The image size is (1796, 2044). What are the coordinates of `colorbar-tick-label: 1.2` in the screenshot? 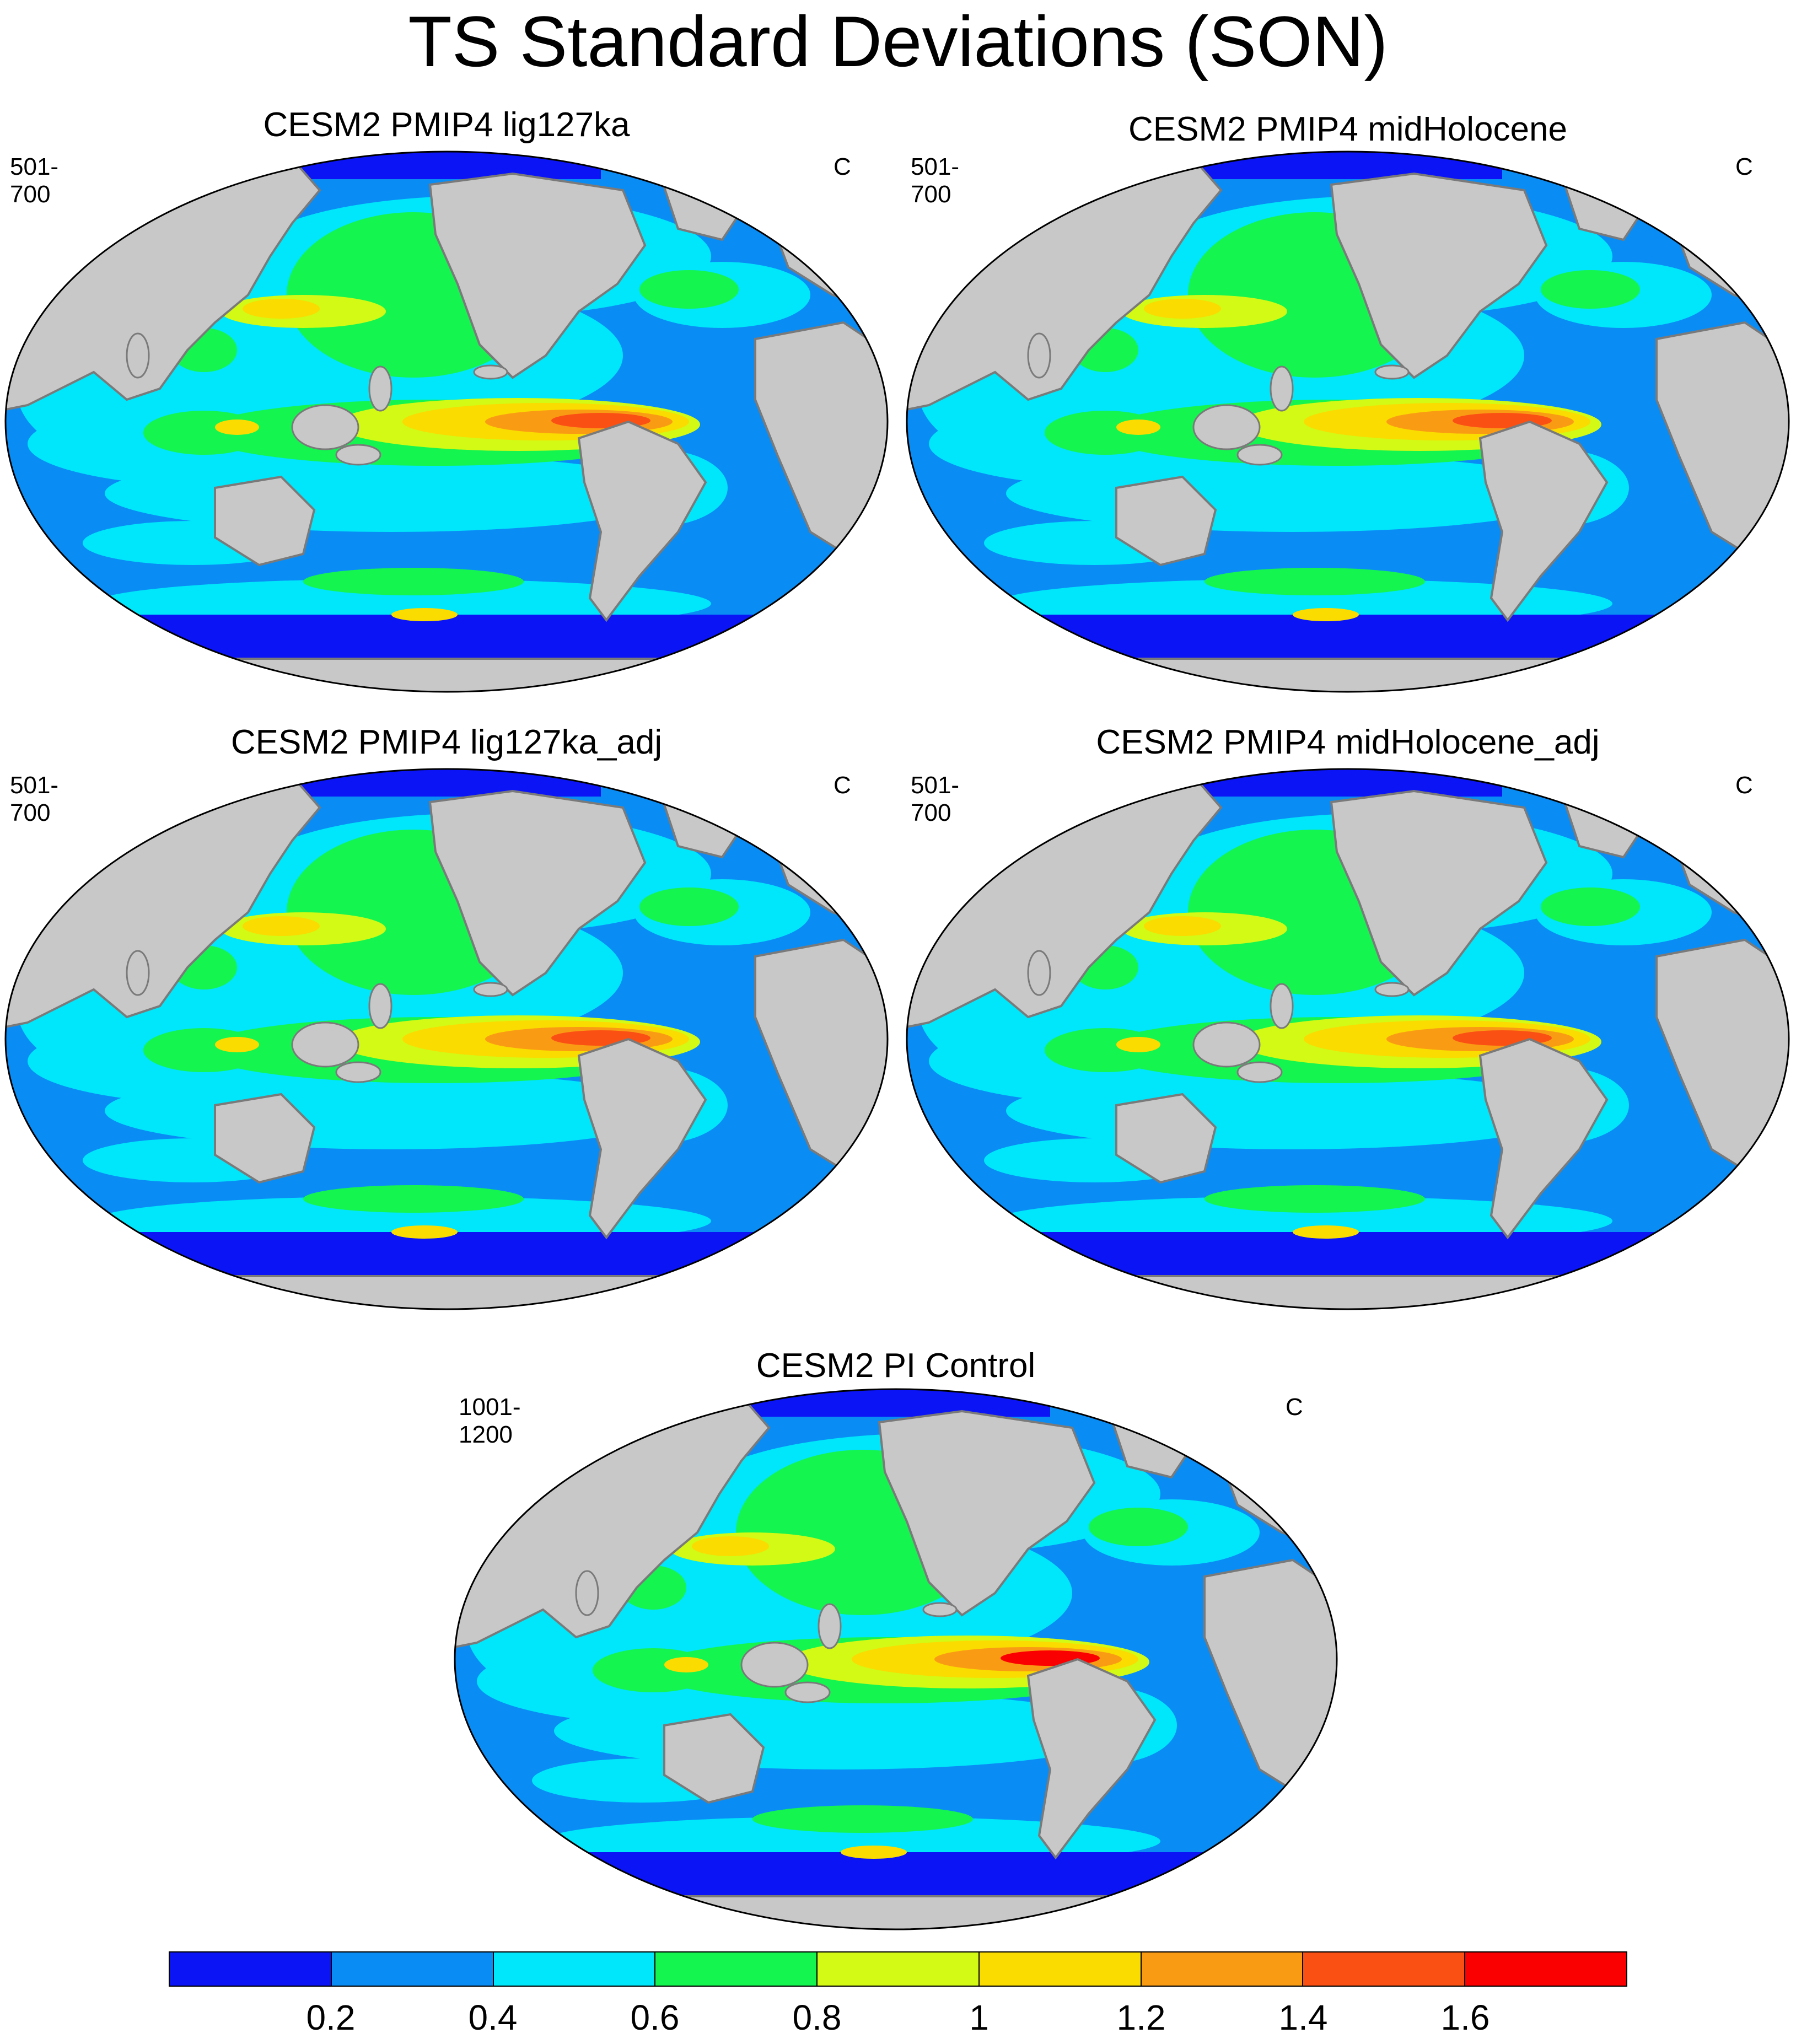 It's located at (1141, 2017).